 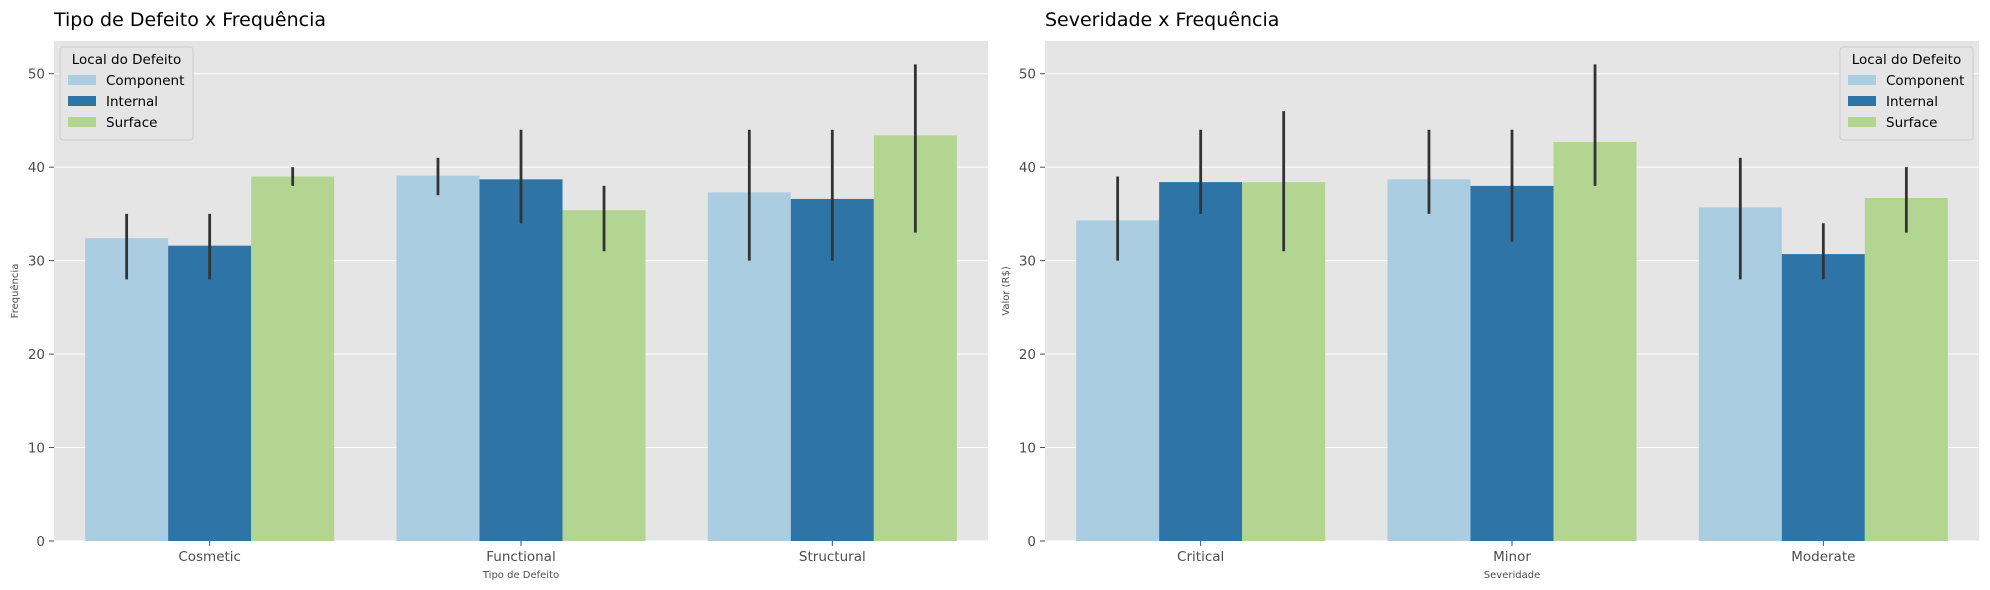 I want to click on bar-component-functional, so click(x=438, y=358).